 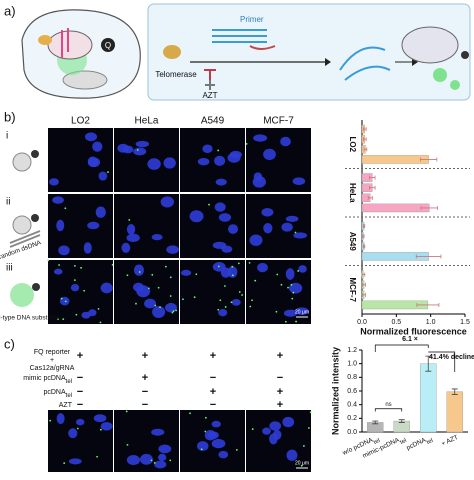 What do you see at coordinates (377, 442) in the screenshot?
I see `subscript: tel` at bounding box center [377, 442].